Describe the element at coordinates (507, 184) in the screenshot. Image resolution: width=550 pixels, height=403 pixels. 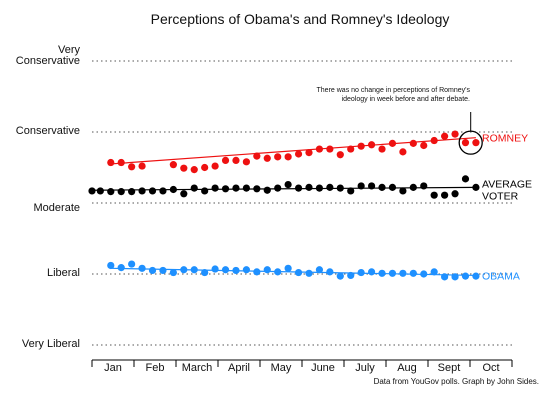
I see `series-label-line: AVERAGE` at that location.